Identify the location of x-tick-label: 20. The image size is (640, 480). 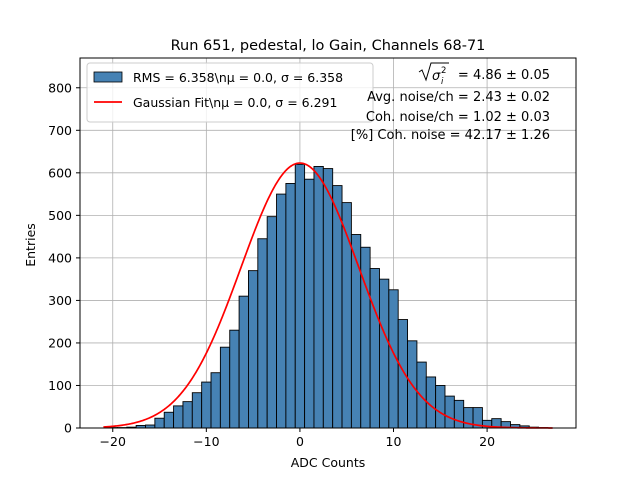
(487, 441).